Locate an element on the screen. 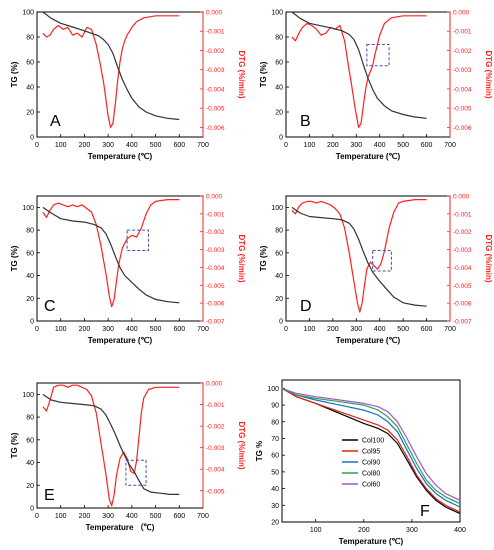 The width and height of the screenshot is (494, 550). x-axis-label: Temperature （℃) is located at coordinates (120, 527).